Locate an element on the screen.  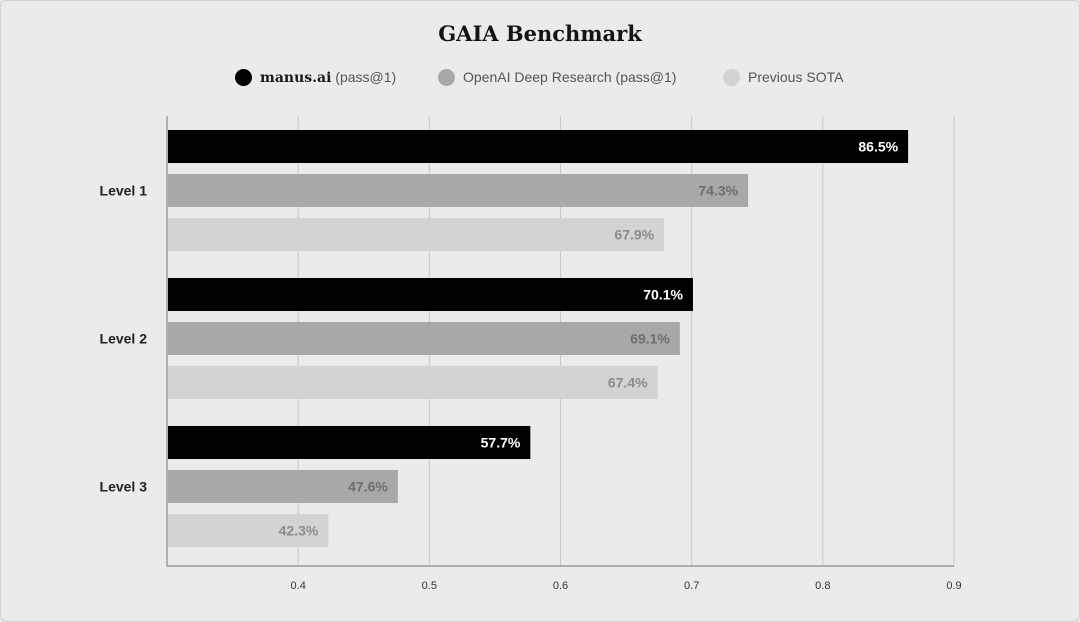
category-label: Level 1 is located at coordinates (124, 191).